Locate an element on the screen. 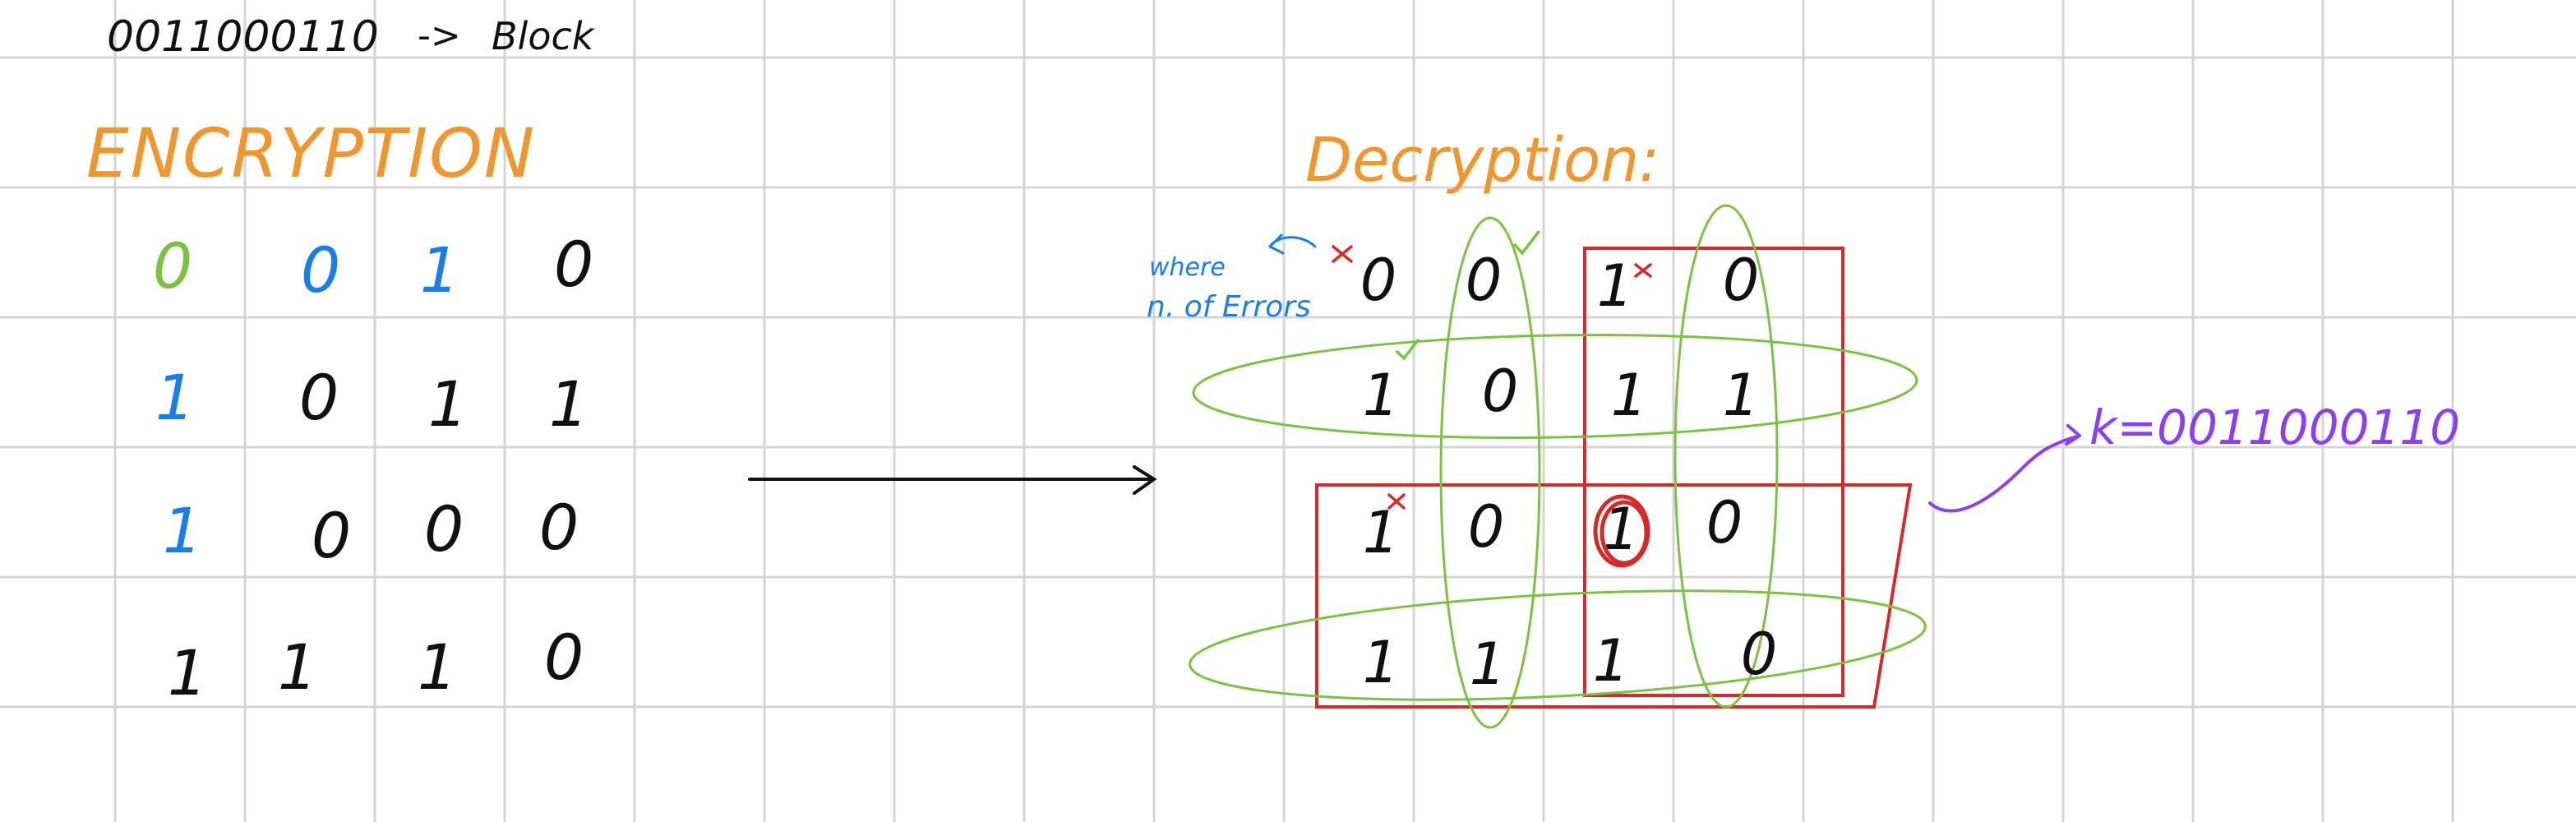 The height and width of the screenshot is (822, 2576). error-check-boxes is located at coordinates (1614, 478).